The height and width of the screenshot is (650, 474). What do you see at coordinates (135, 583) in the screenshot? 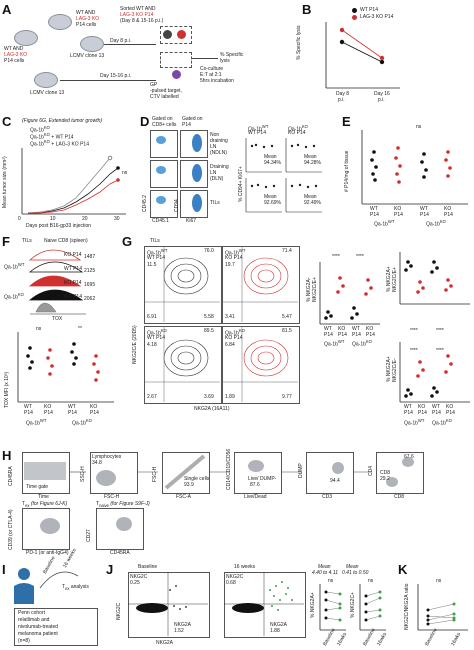
I see `j-nkg2c-1v: 0.25` at bounding box center [135, 583].